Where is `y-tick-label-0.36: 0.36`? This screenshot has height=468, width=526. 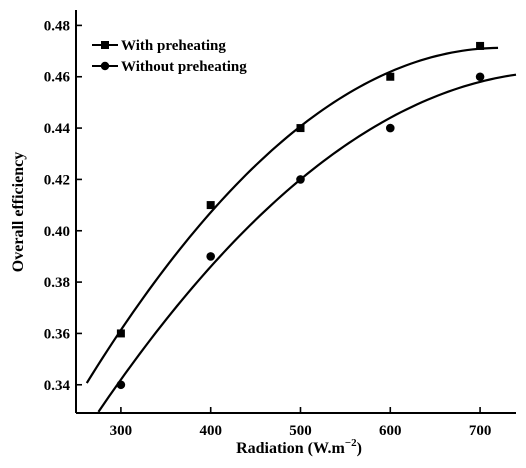
y-tick-label-0.36: 0.36 is located at coordinates (57, 334).